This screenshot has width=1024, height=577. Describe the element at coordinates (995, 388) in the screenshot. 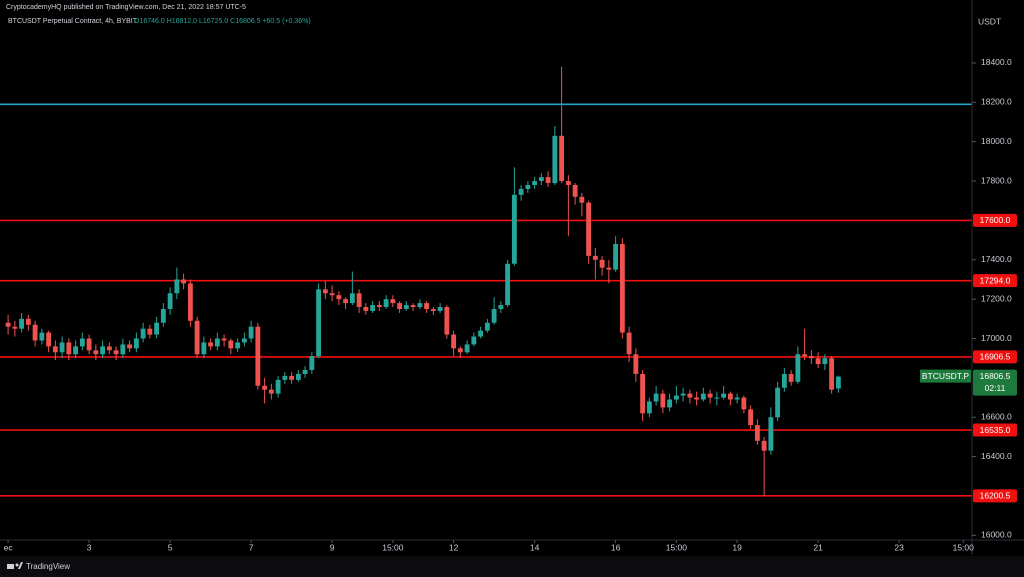

I see `bar-countdown: 02:11` at that location.